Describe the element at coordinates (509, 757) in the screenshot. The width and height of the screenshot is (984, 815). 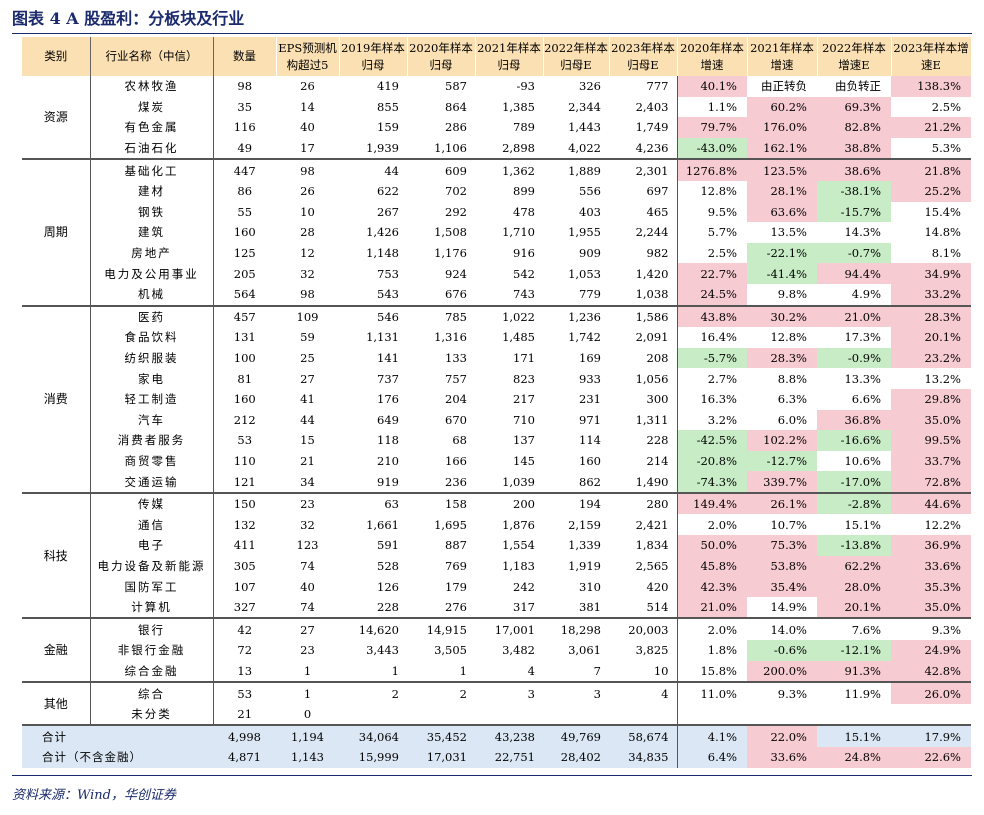
I see `profit-cell: 22,751` at that location.